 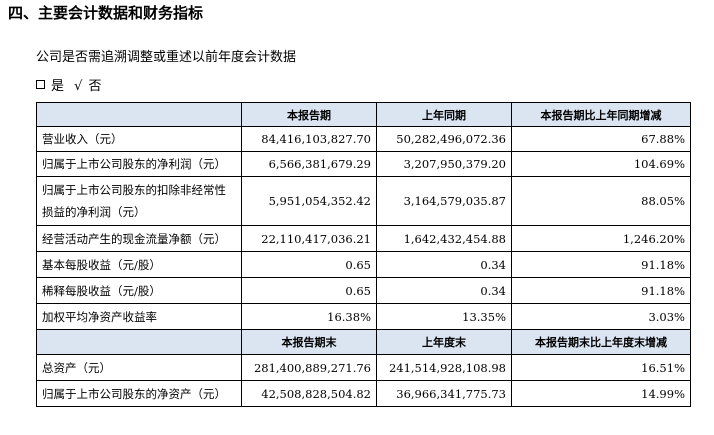 What do you see at coordinates (309, 164) in the screenshot?
I see `current-value: 6,566,381,679.29` at bounding box center [309, 164].